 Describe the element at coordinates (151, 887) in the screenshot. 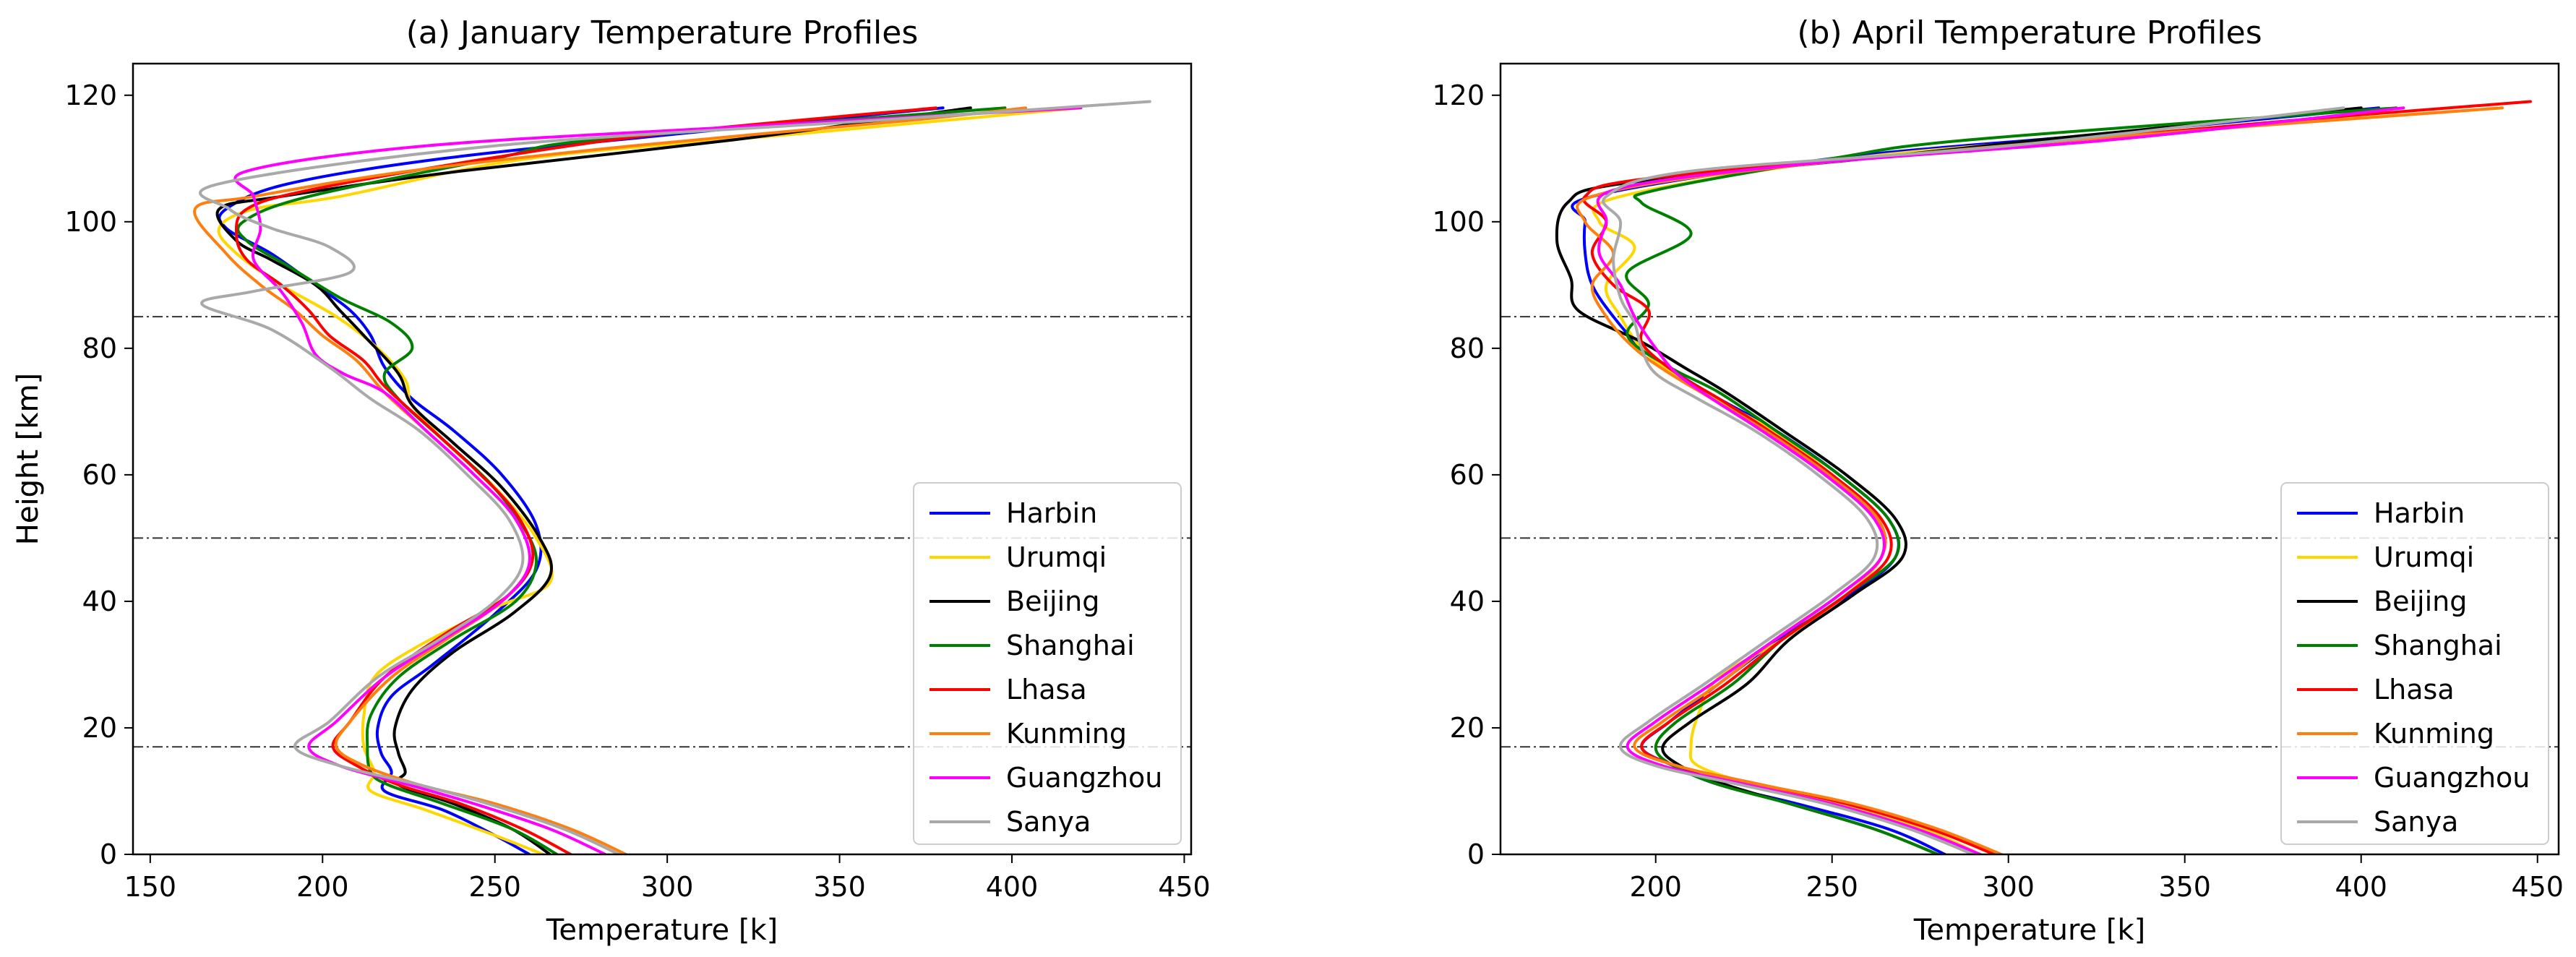

I see `x-tick-label: 150` at that location.